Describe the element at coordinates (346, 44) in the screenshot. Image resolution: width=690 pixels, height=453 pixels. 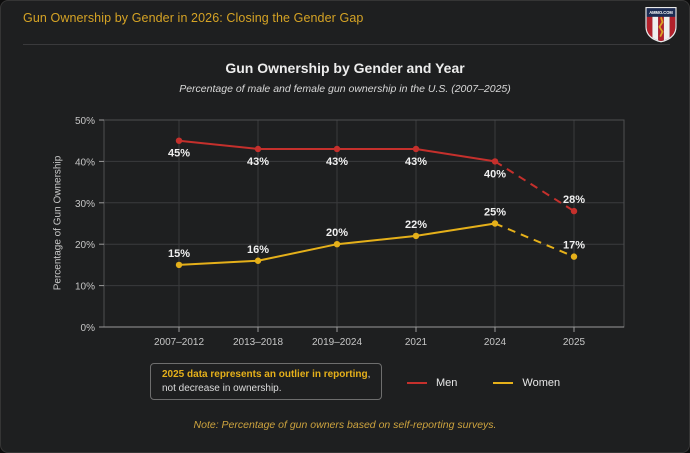
I see `header-divider` at that location.